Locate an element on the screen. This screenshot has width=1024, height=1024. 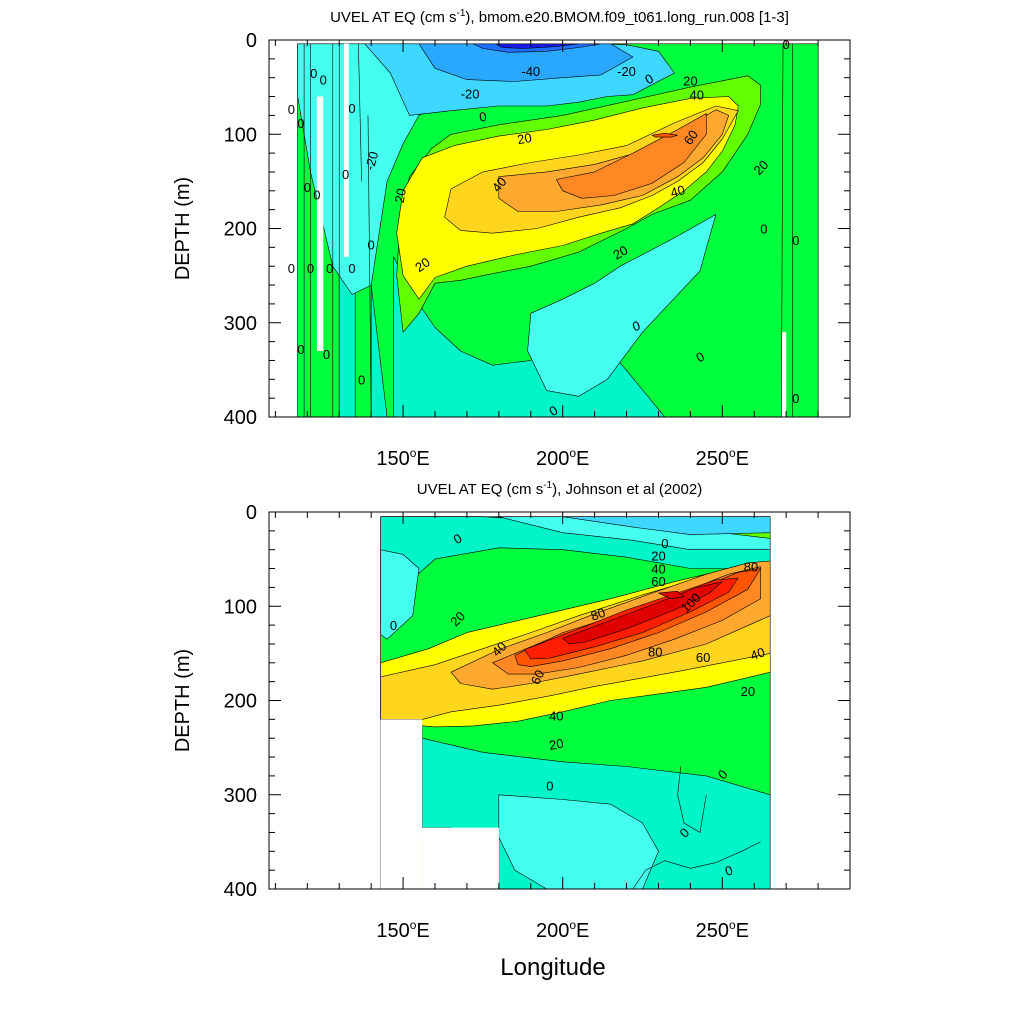
contour-label: -40 is located at coordinates (530, 71).